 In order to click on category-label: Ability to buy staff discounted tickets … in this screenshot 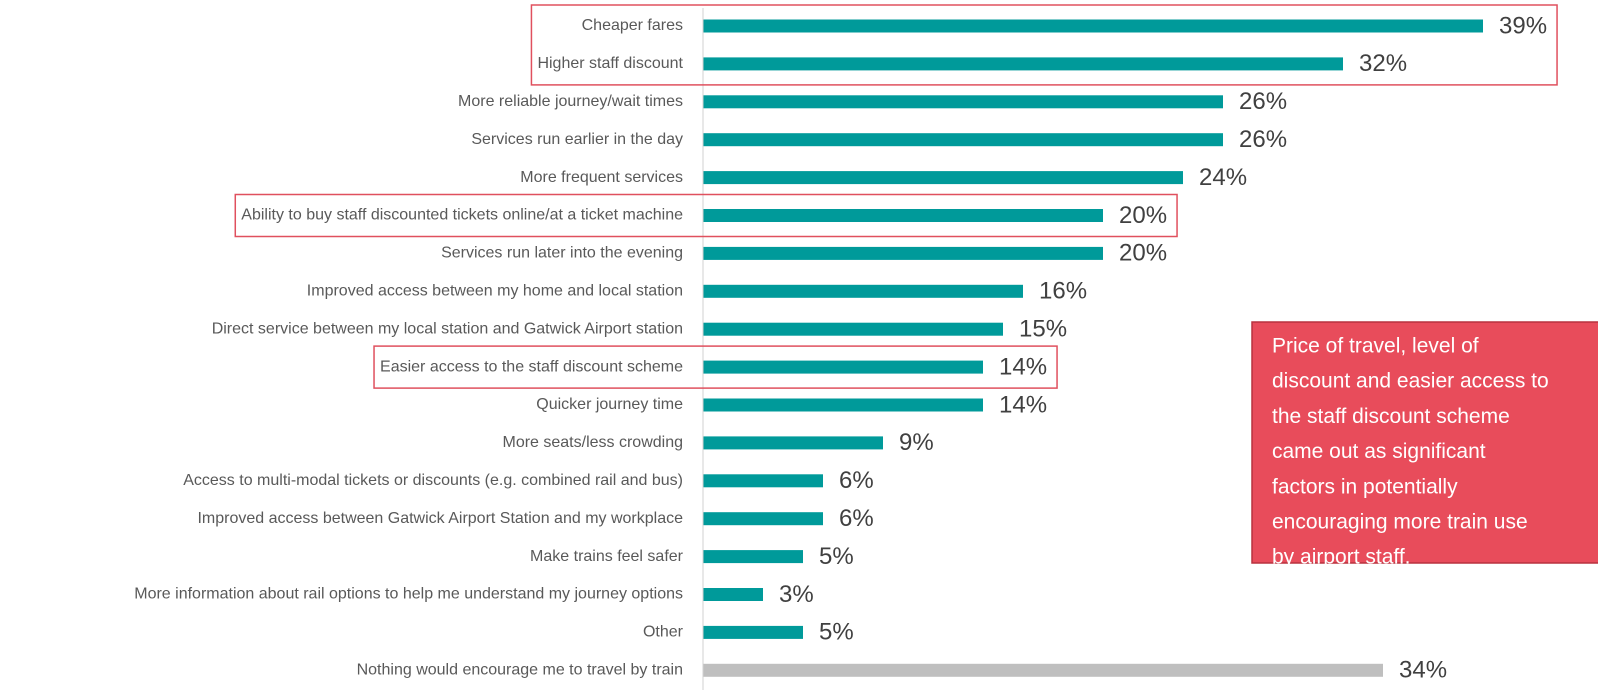, I will do `click(462, 215)`.